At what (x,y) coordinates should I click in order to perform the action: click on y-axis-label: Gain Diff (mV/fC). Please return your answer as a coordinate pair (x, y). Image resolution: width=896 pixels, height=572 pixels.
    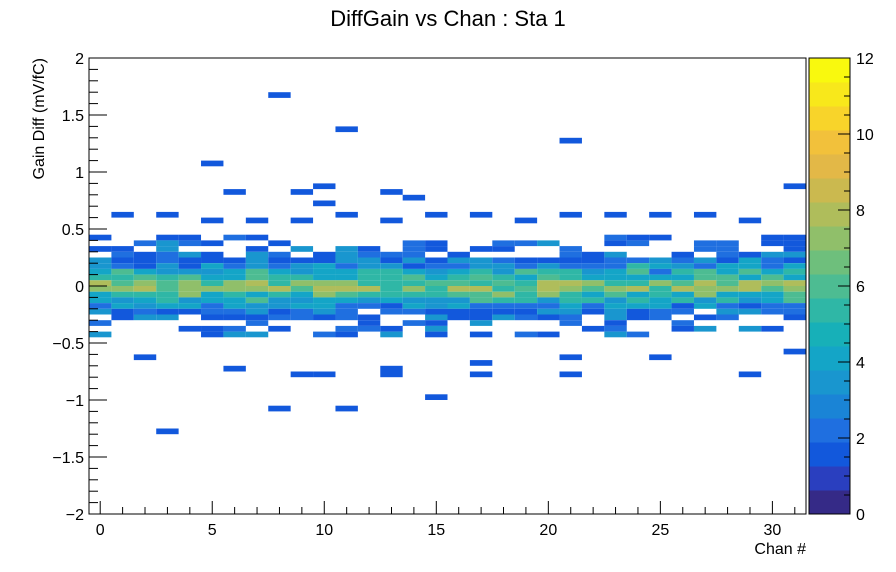
    Looking at the image, I should click on (39, 119).